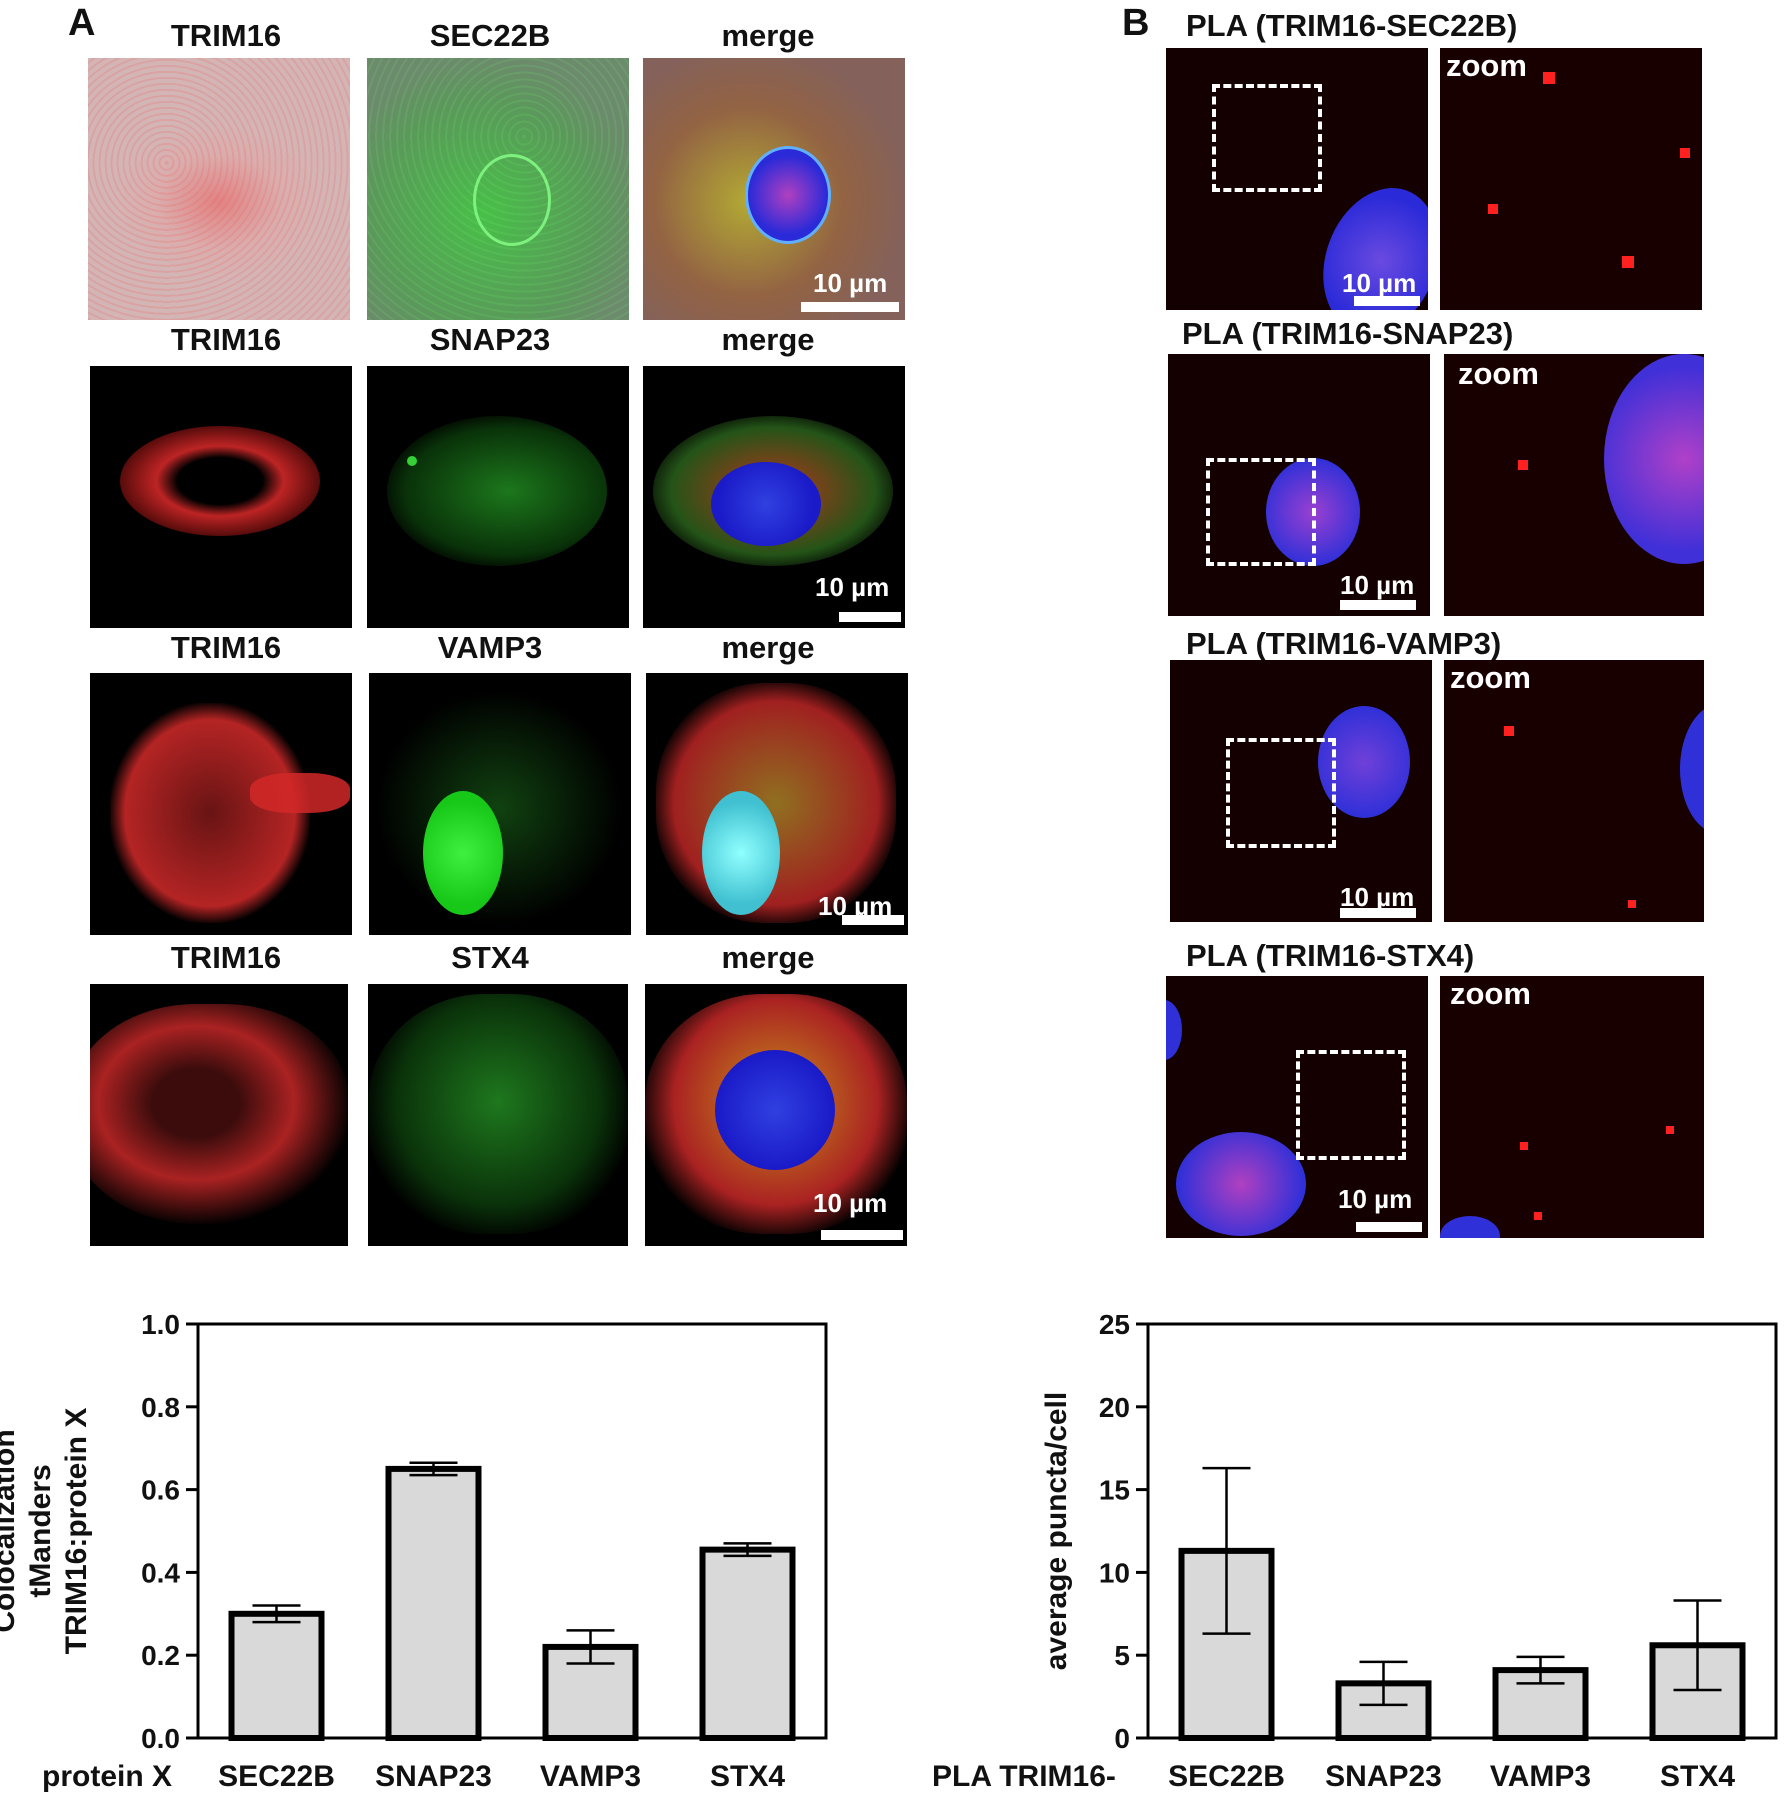 The width and height of the screenshot is (1788, 1800). What do you see at coordinates (160, 1572) in the screenshot?
I see `y-tick-label: 0.4` at bounding box center [160, 1572].